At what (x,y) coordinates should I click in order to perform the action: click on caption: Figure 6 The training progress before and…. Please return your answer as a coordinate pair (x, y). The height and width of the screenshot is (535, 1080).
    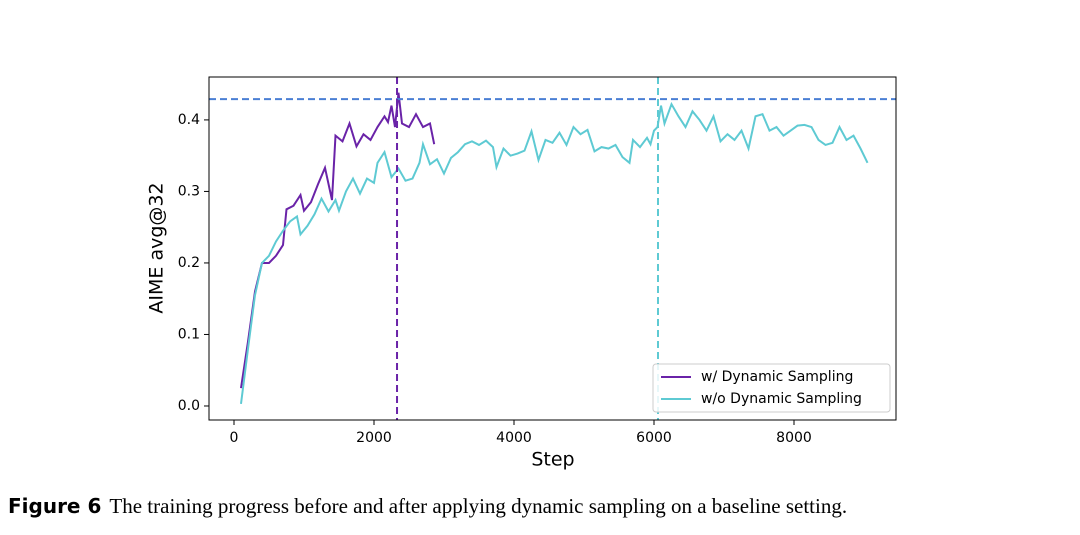
    Looking at the image, I should click on (544, 506).